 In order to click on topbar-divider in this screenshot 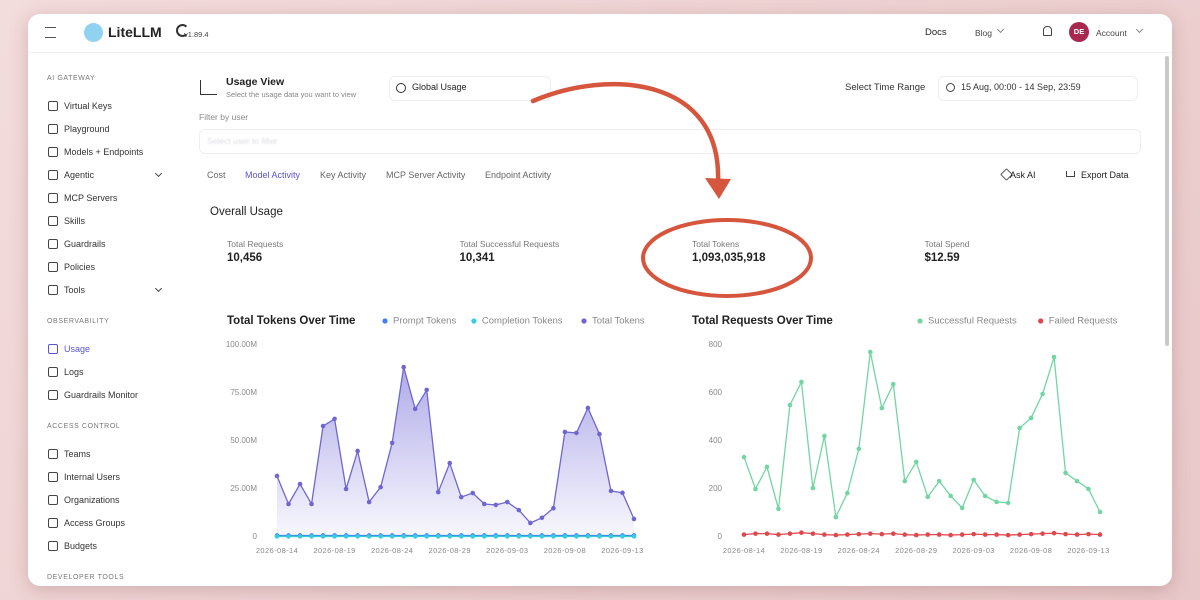, I will do `click(600, 52)`.